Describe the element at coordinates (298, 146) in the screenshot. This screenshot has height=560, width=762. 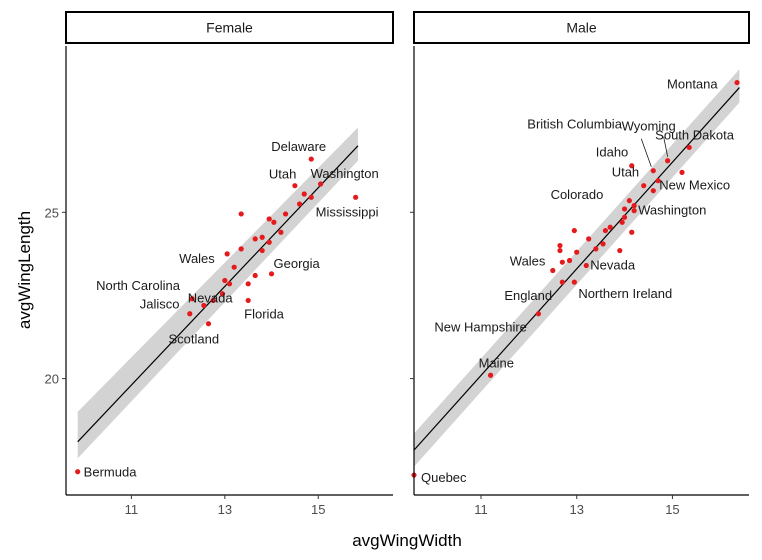
I see `point-label: Delaware` at that location.